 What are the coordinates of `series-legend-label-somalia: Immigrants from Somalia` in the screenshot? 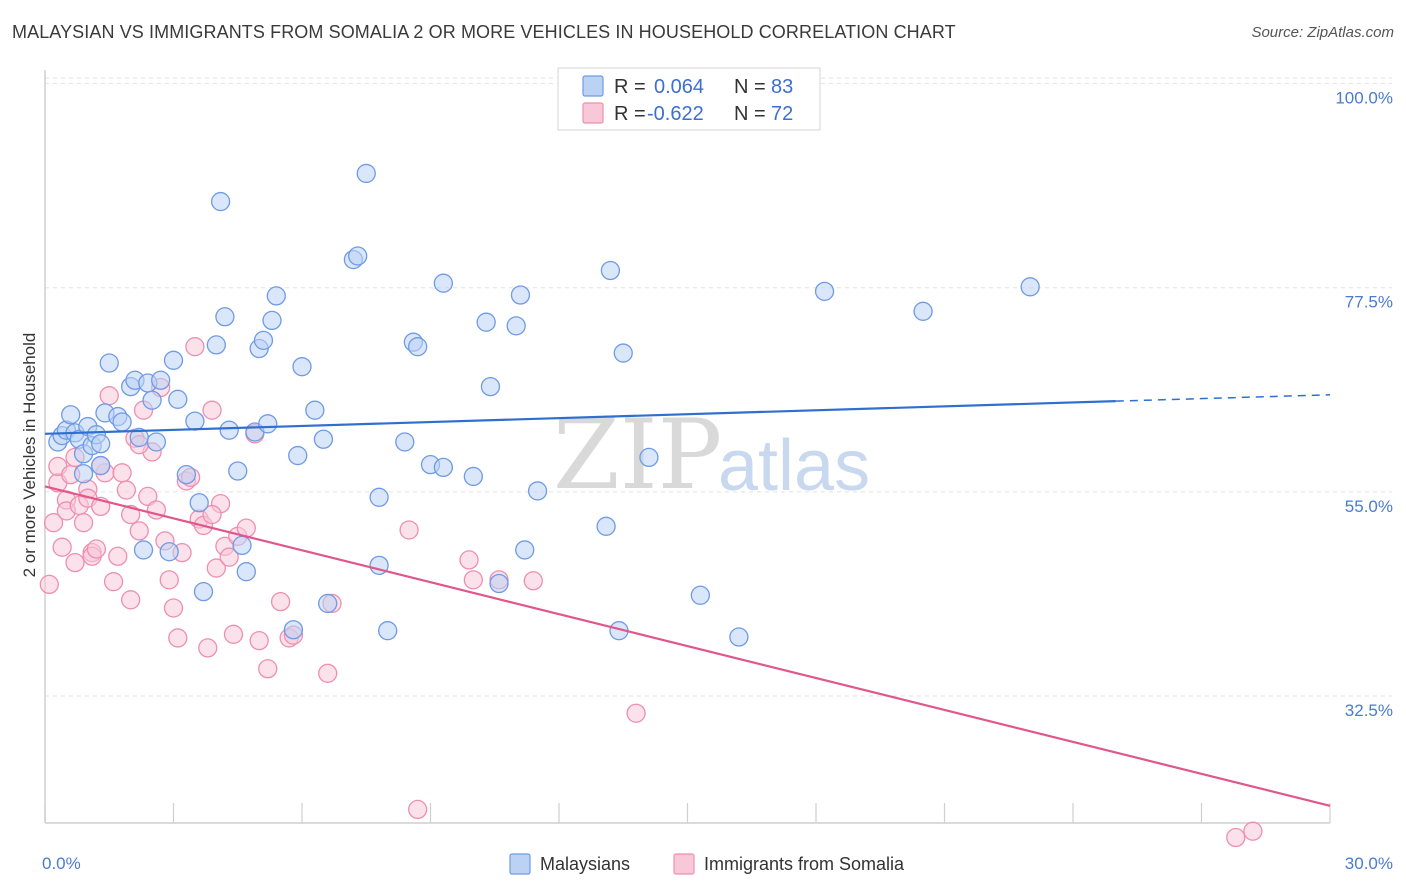 It's located at (804, 864).